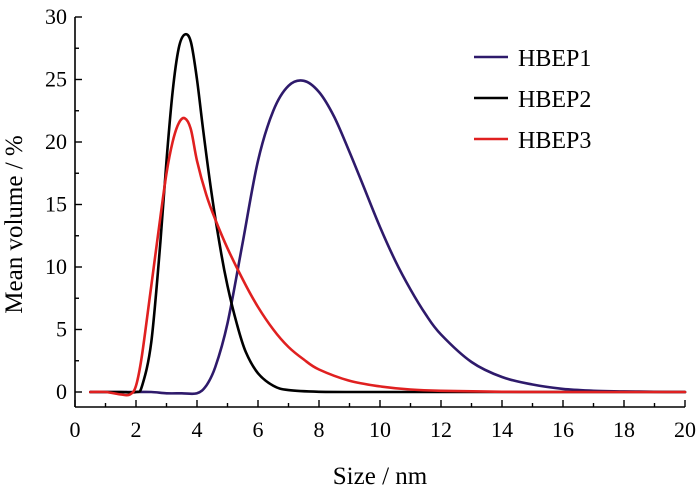 The height and width of the screenshot is (493, 700). Describe the element at coordinates (61, 329) in the screenshot. I see `y-tick-label: 5` at that location.